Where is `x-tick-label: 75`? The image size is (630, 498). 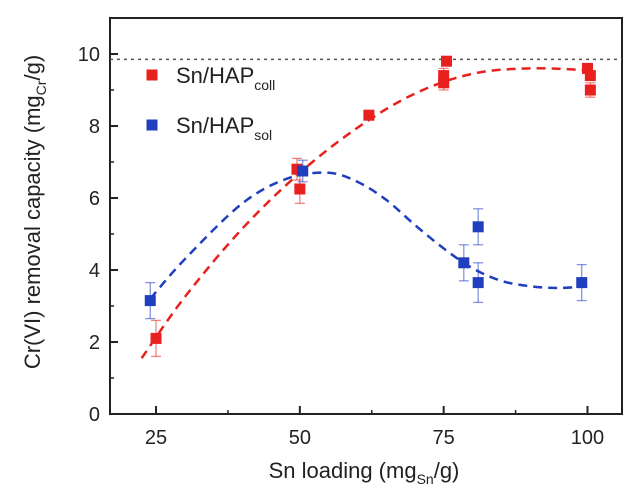
x-tick-label: 75 is located at coordinates (444, 438).